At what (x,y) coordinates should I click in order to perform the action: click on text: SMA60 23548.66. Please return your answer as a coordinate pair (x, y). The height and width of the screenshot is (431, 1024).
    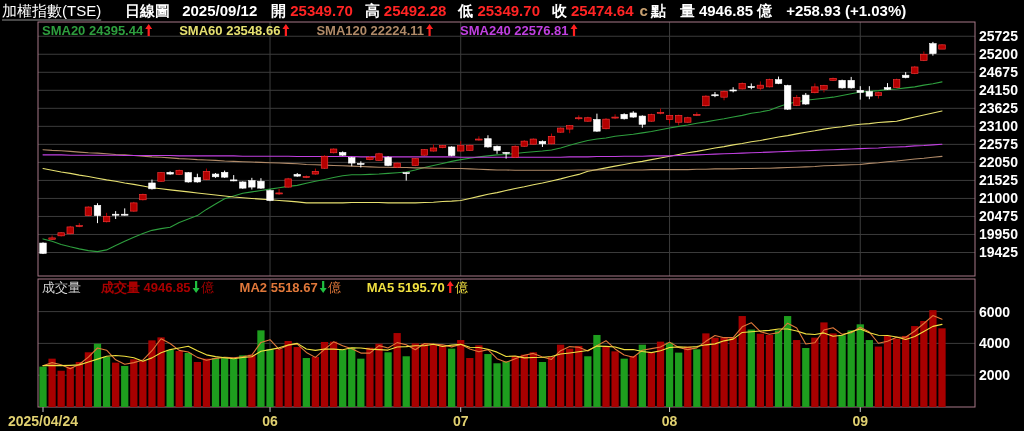
    Looking at the image, I should click on (230, 30).